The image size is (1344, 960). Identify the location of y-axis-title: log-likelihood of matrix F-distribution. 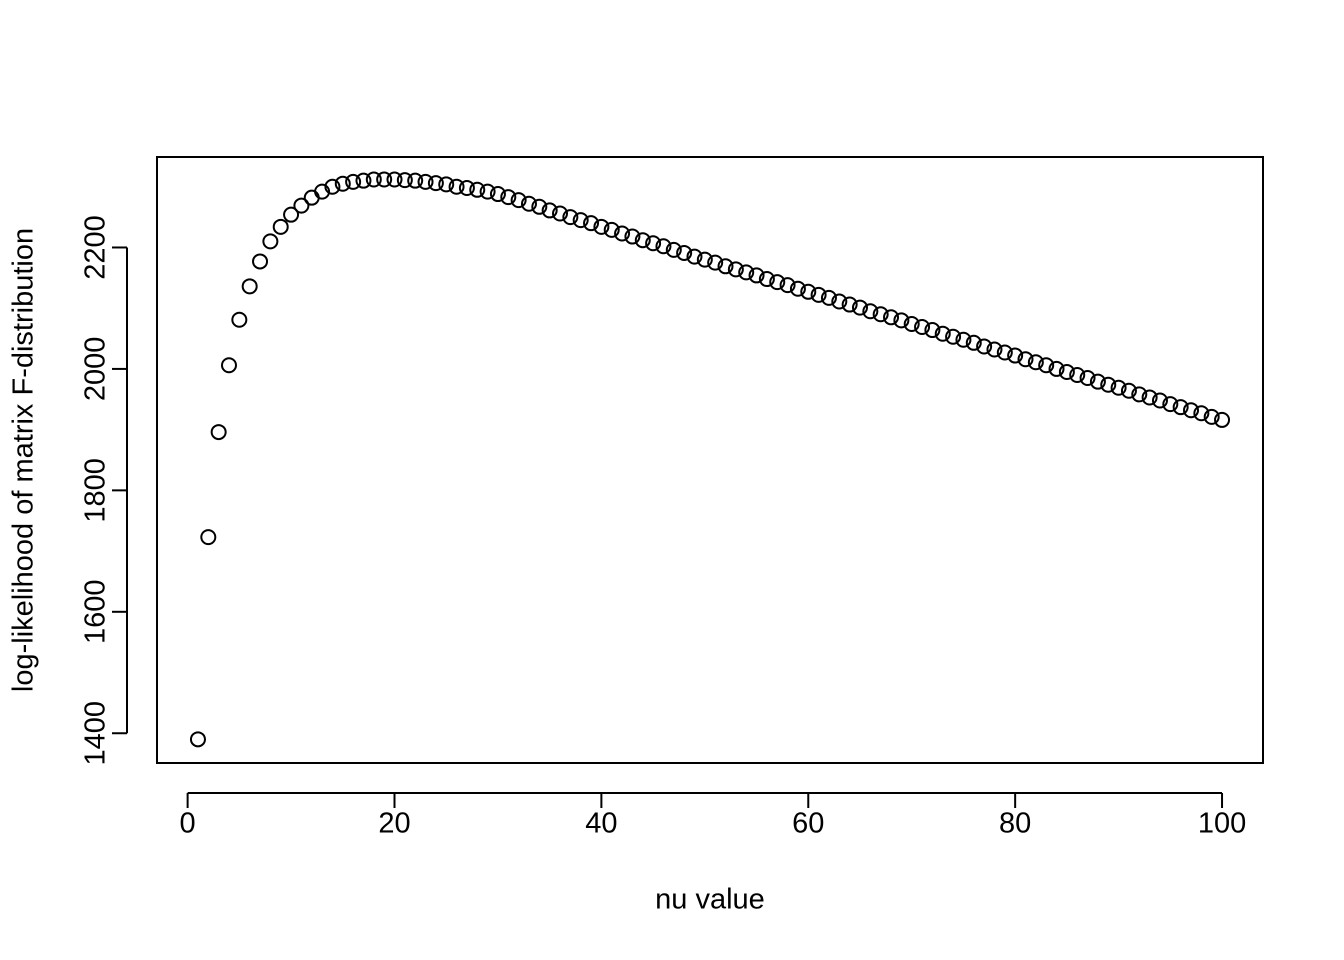
(24, 460).